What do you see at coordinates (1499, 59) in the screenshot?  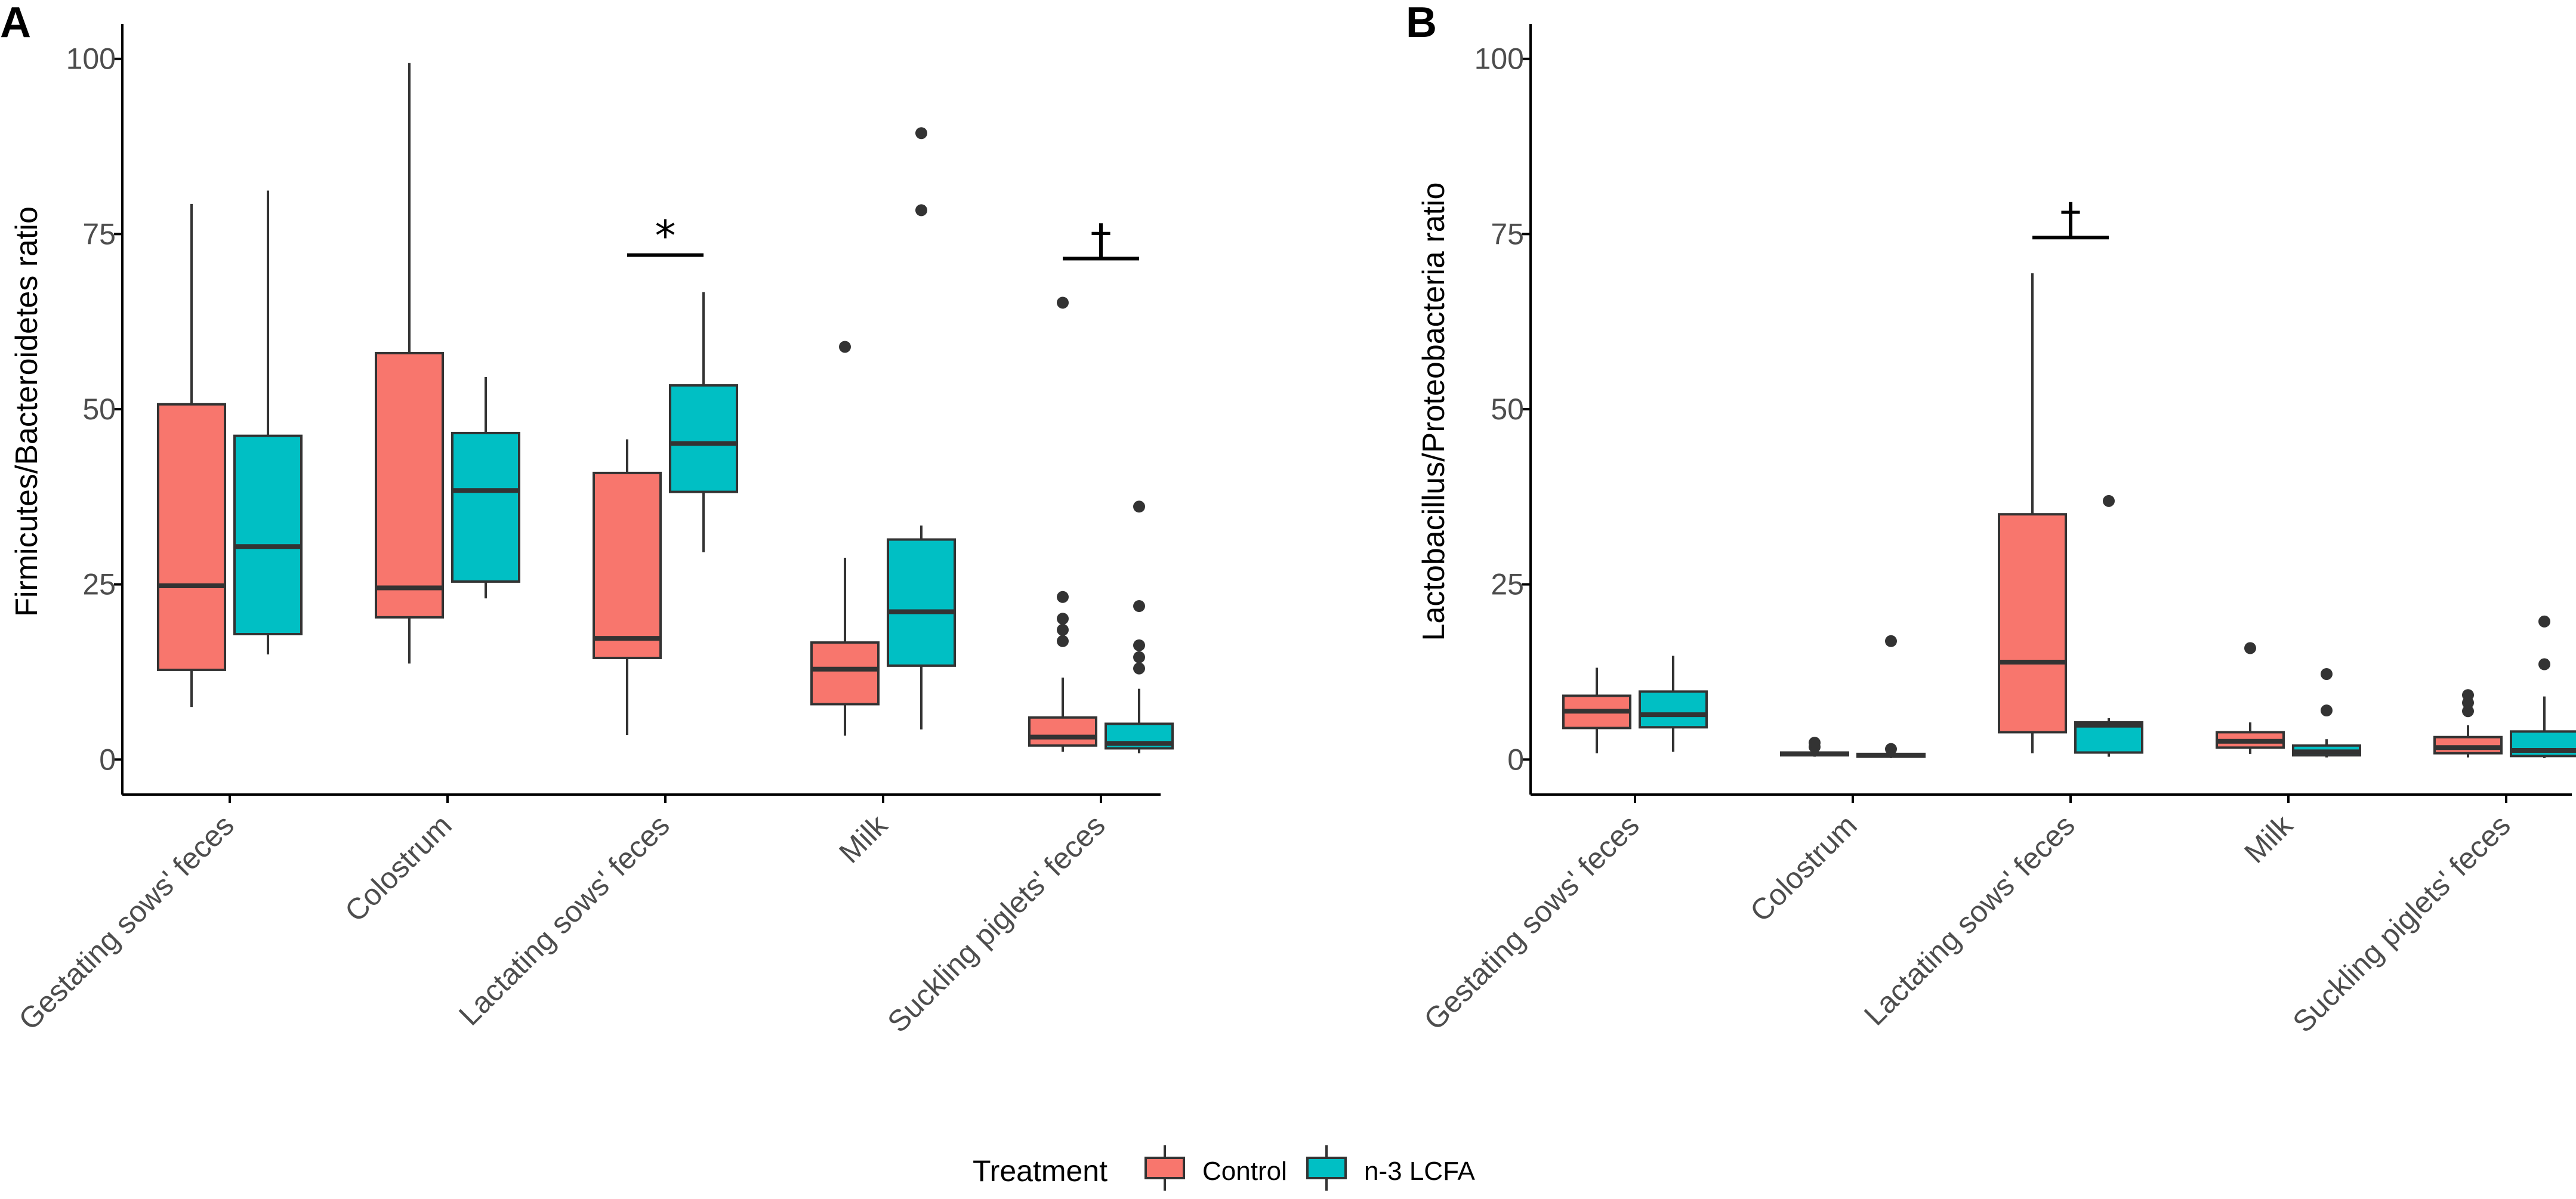 I see `panel-b-y-tick-label: 100` at bounding box center [1499, 59].